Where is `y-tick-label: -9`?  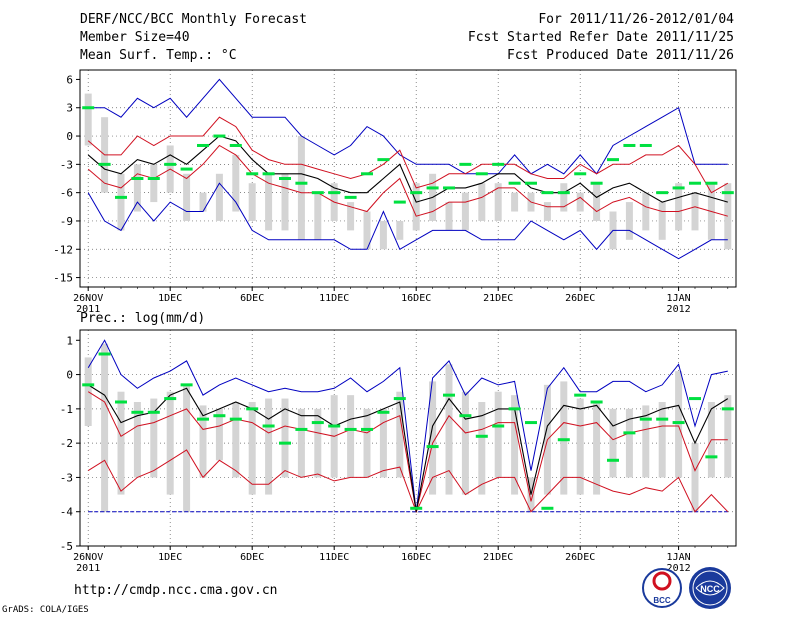 y-tick-label: -9 is located at coordinates (66, 221).